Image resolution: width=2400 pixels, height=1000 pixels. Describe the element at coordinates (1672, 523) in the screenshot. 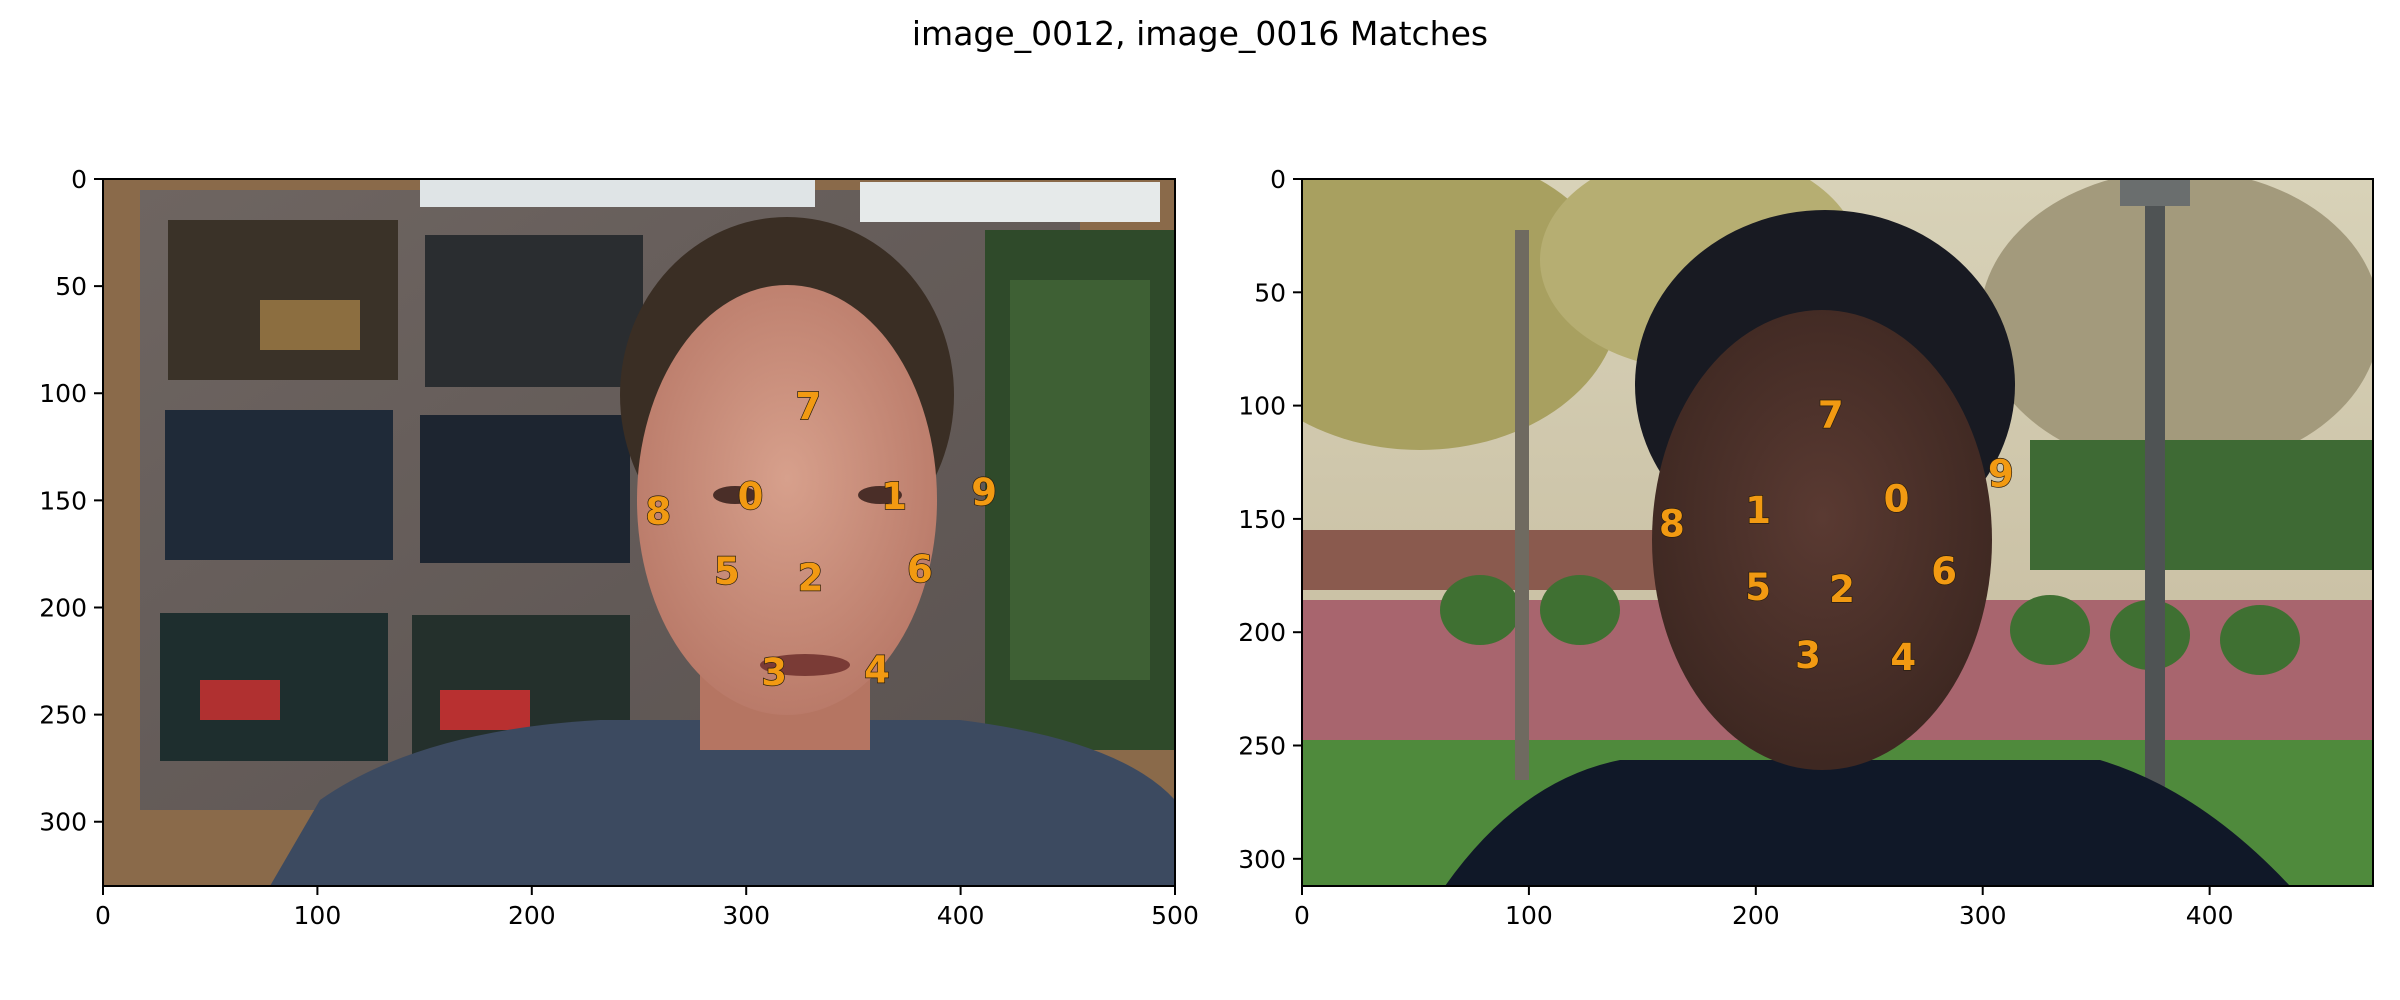

I see `keypoint-label-right-8: 8` at that location.